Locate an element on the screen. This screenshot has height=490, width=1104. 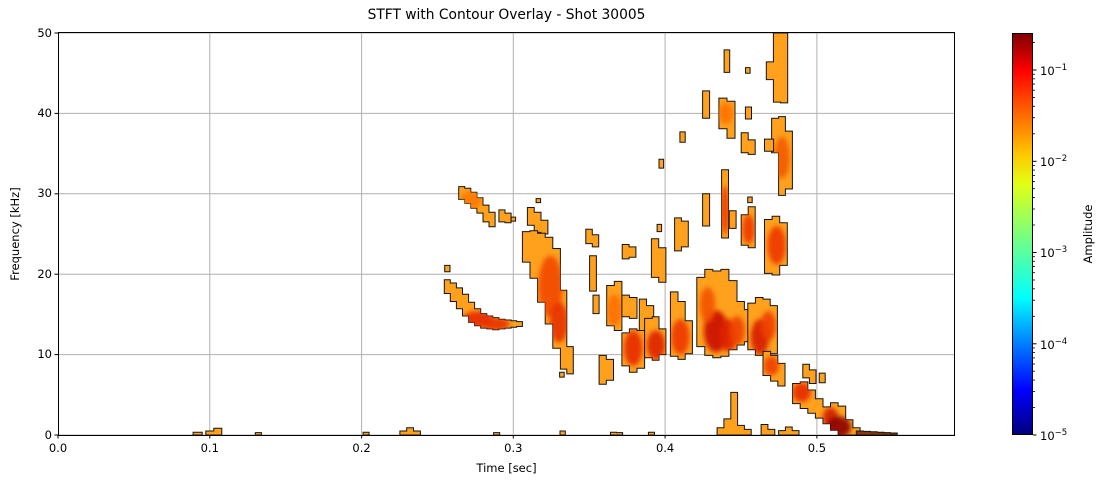
y-tick-label: 20 is located at coordinates (44, 273).